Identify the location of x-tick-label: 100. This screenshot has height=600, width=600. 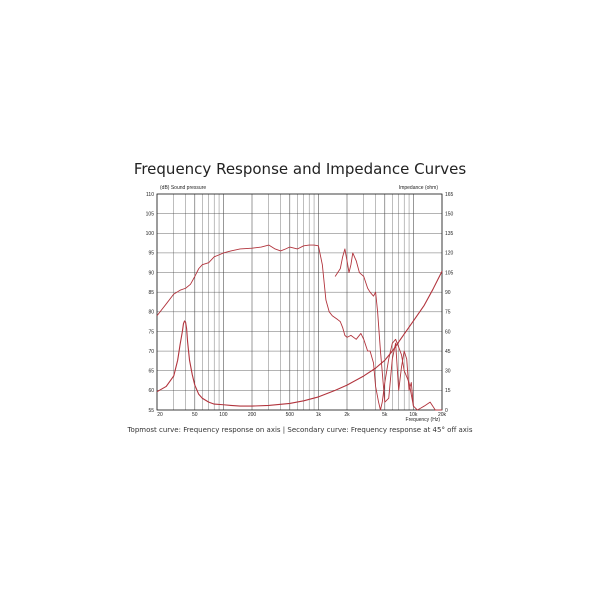
(223, 415).